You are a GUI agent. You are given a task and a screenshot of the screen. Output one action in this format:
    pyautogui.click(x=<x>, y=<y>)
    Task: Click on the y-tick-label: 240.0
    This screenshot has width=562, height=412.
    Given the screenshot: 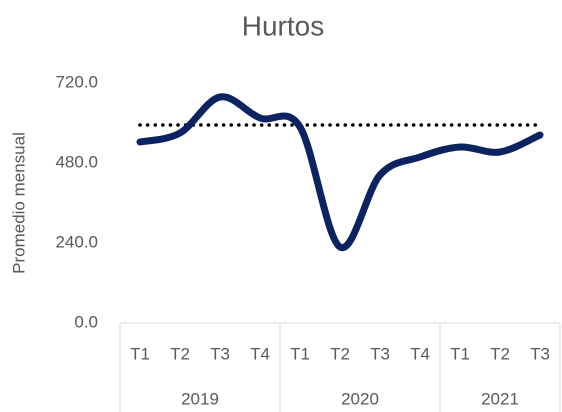 What is the action you would take?
    pyautogui.click(x=76, y=241)
    